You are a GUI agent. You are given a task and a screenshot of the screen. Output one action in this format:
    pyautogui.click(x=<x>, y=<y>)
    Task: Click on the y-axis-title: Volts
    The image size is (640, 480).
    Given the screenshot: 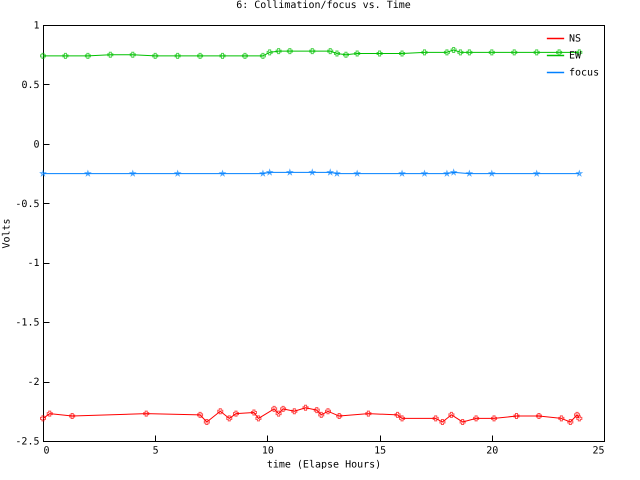 What is the action you would take?
    pyautogui.click(x=6, y=233)
    